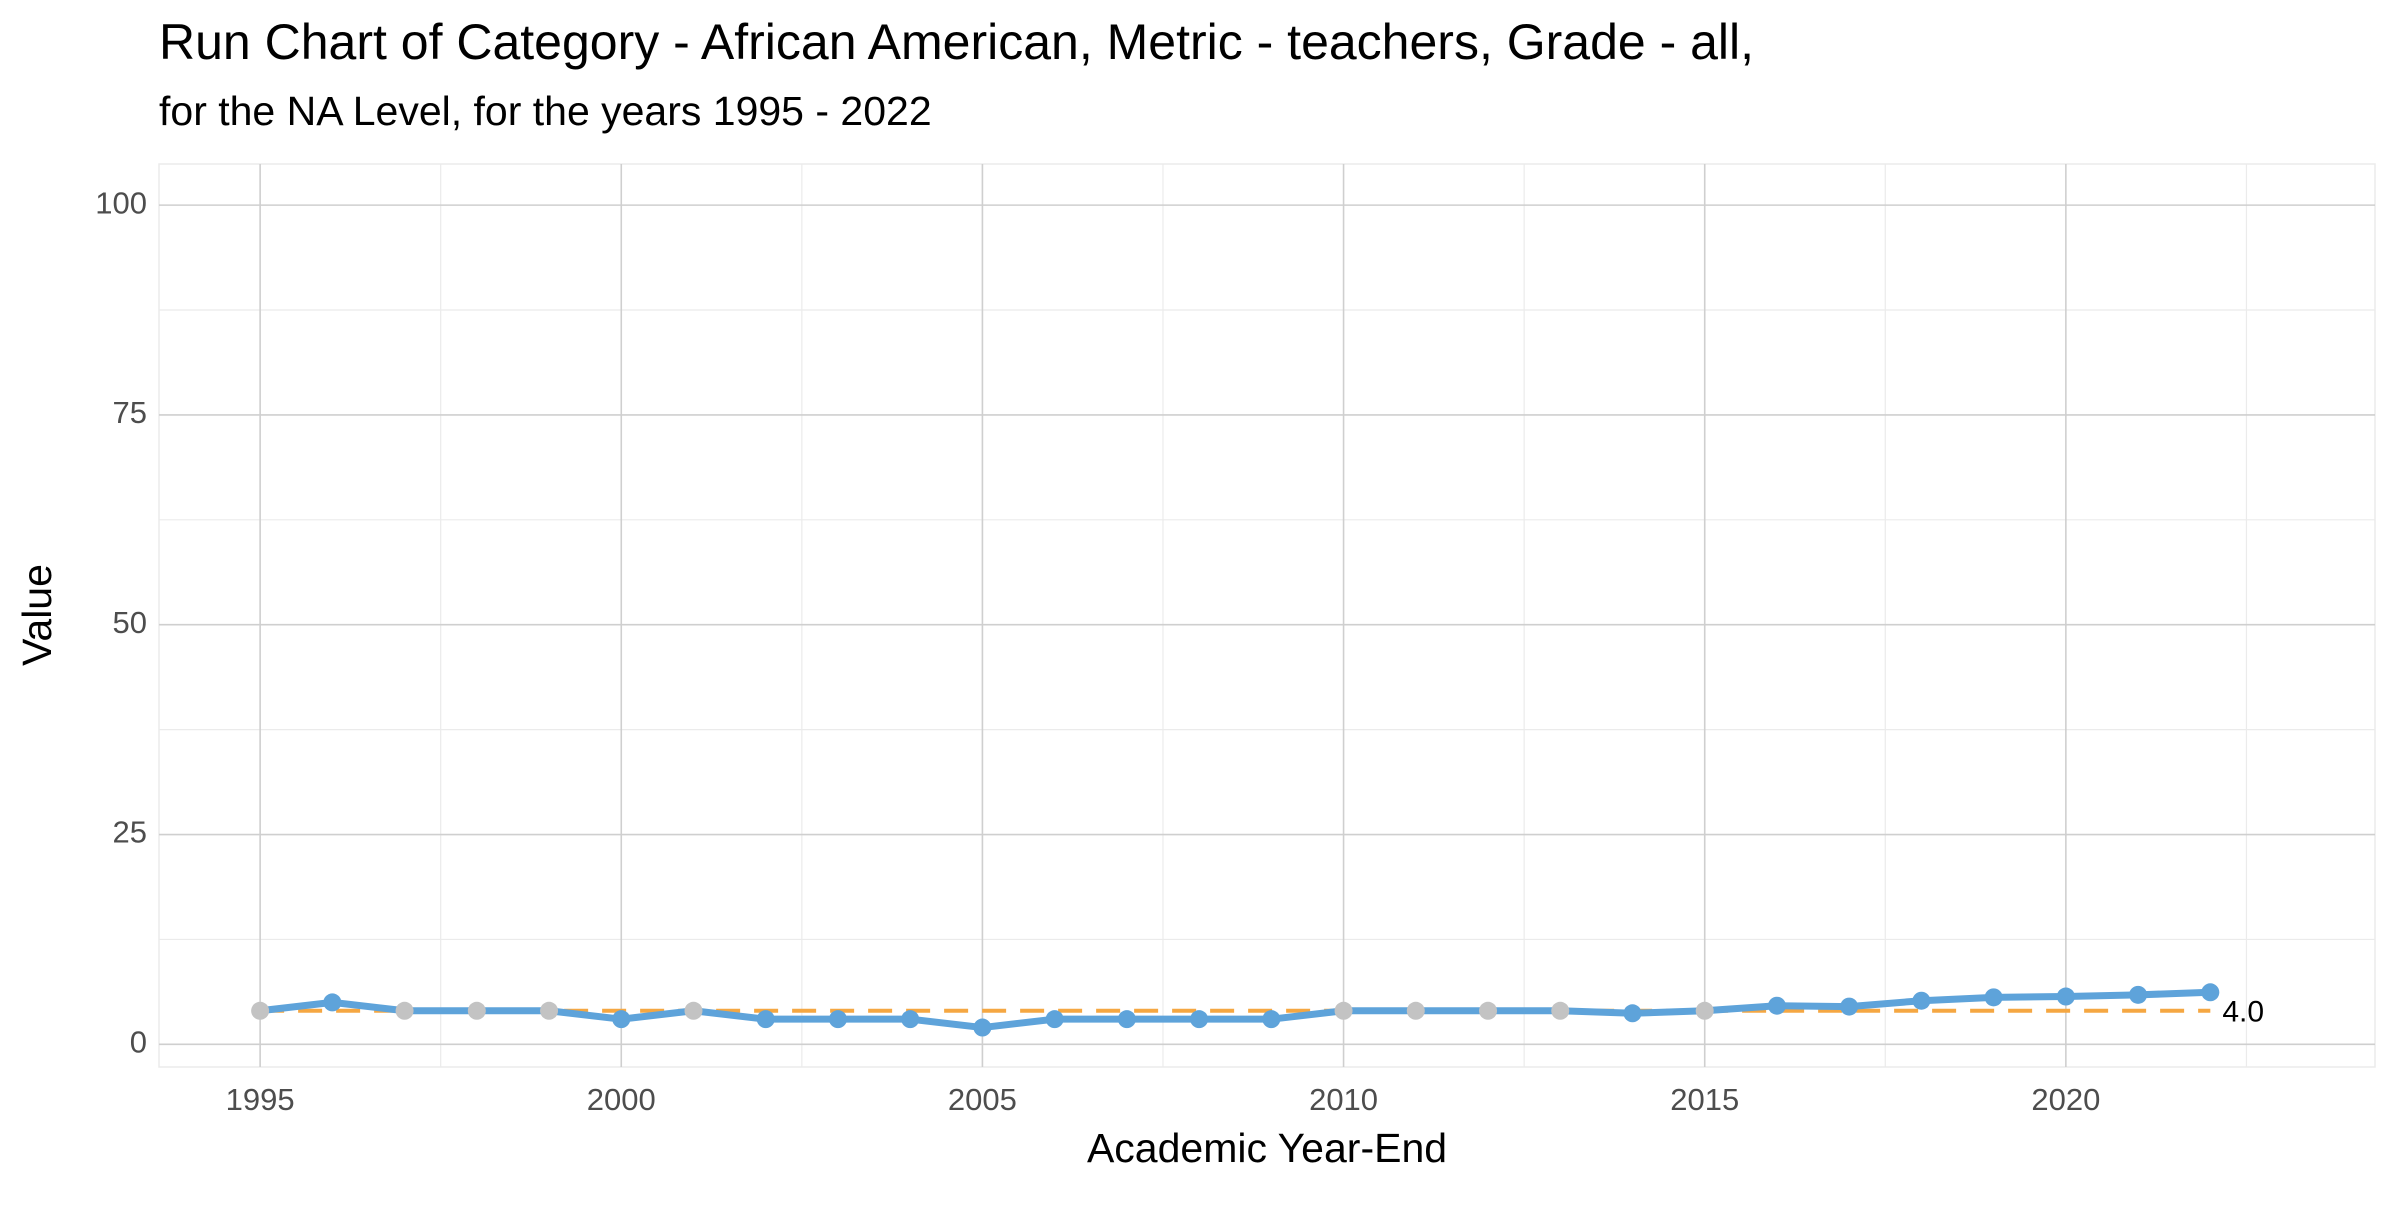 This screenshot has height=1205, width=2400. Describe the element at coordinates (1267, 1148) in the screenshot. I see `x-axis-title: Academic Year-End` at that location.